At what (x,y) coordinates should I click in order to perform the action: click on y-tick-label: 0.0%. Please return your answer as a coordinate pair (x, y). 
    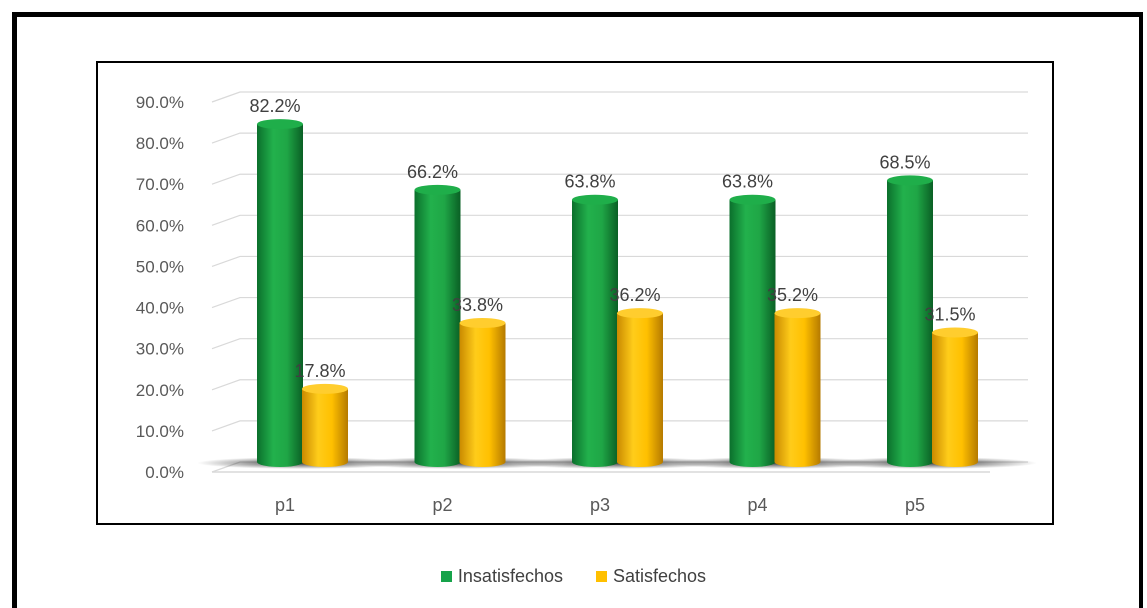
    Looking at the image, I should click on (164, 472).